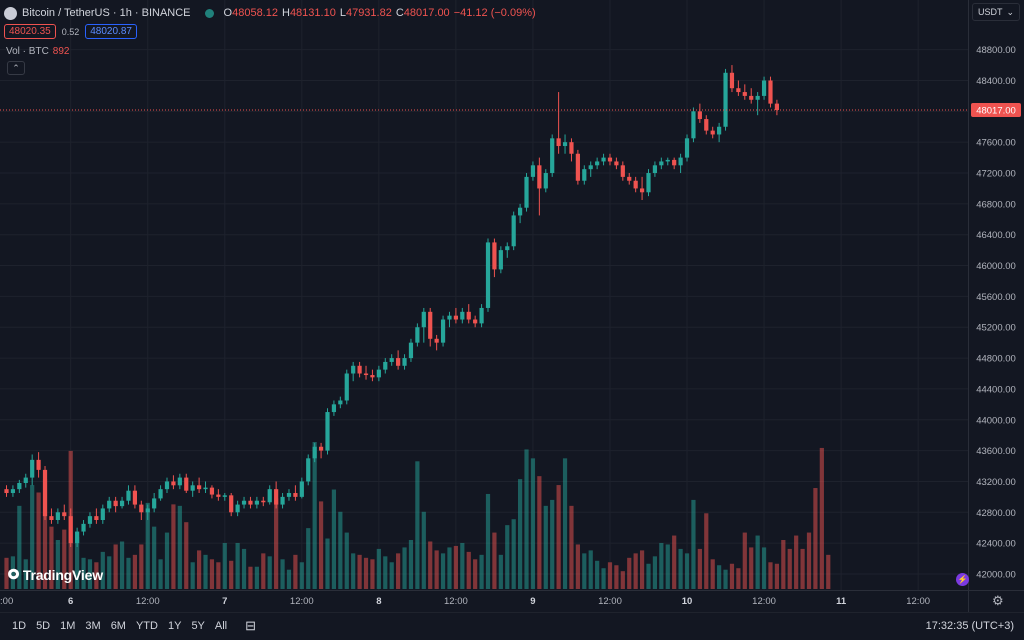  Describe the element at coordinates (19, 625) in the screenshot. I see `range-1d-button: 1D` at that location.